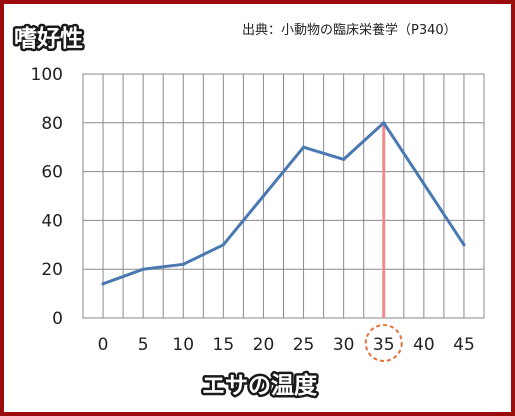  I want to click on y-tick-label: 80, so click(52, 124).